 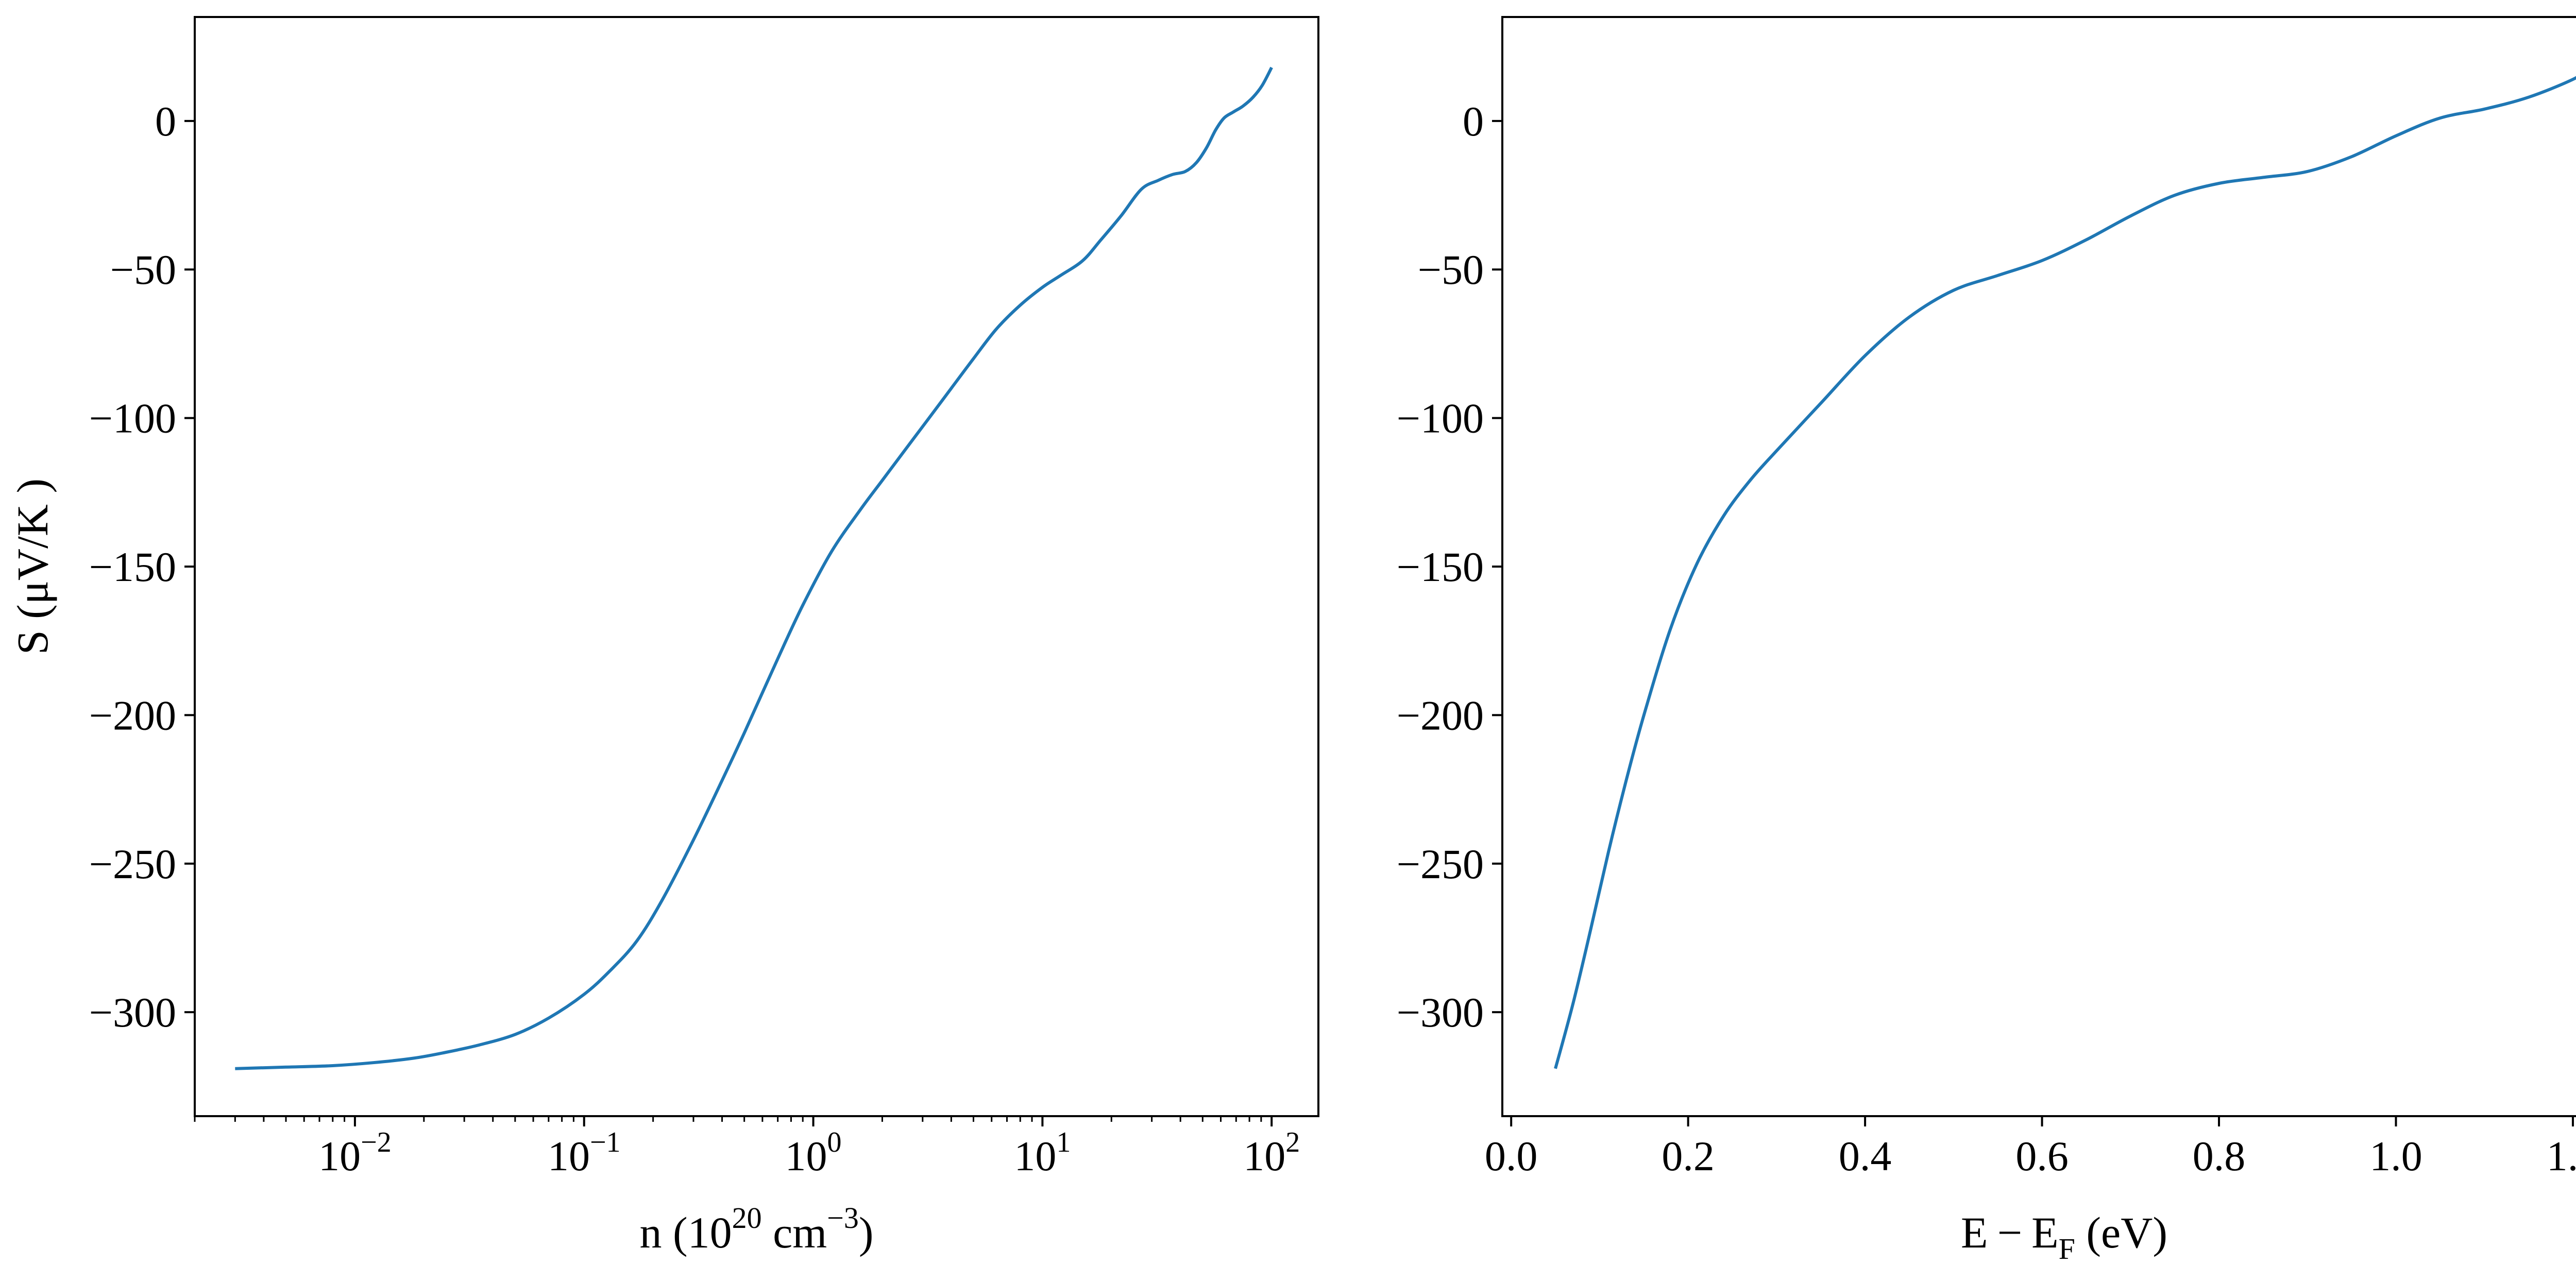 What do you see at coordinates (1441, 864) in the screenshot?
I see `right-y-tick-label: −250` at bounding box center [1441, 864].